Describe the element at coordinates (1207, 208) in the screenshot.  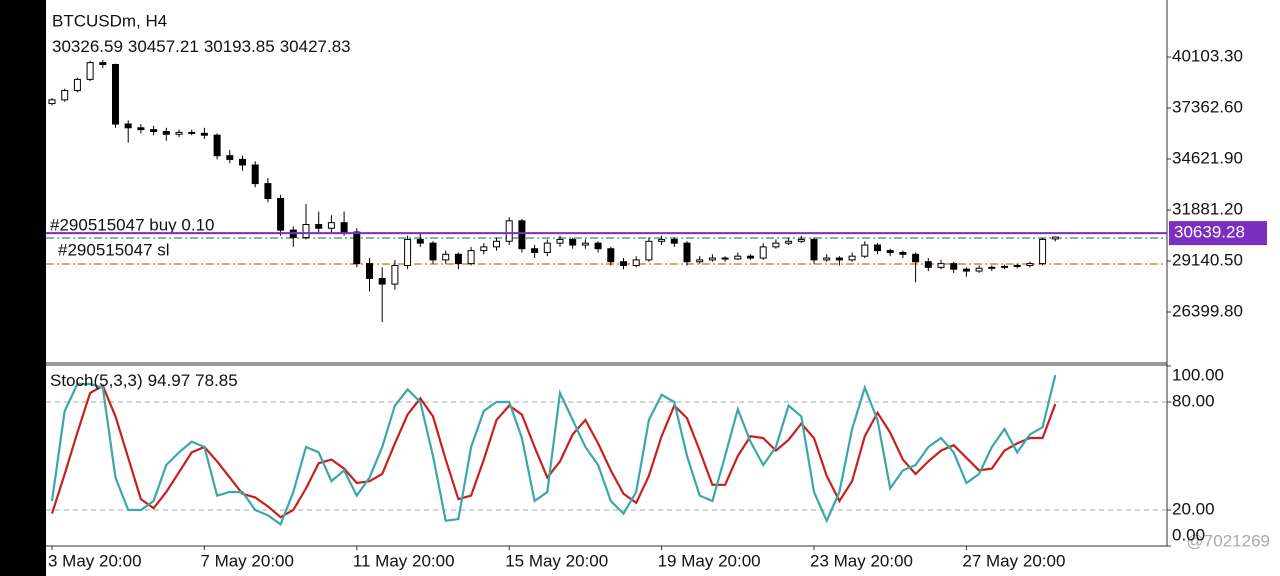
I see `y-tick-label: 31881.20` at that location.